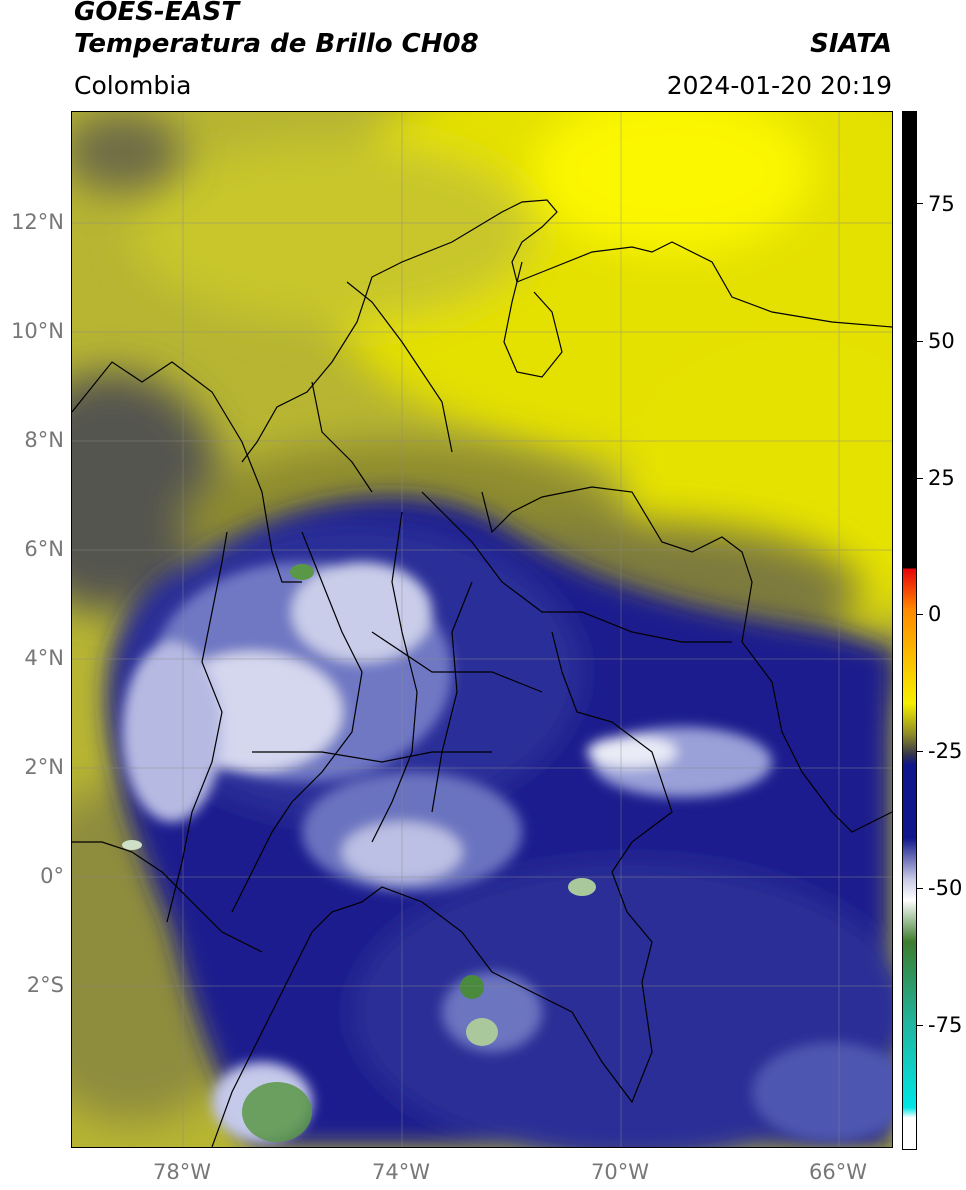 Image resolution: width=966 pixels, height=1190 pixels. Describe the element at coordinates (133, 85) in the screenshot. I see `region-label: Colombia` at that location.